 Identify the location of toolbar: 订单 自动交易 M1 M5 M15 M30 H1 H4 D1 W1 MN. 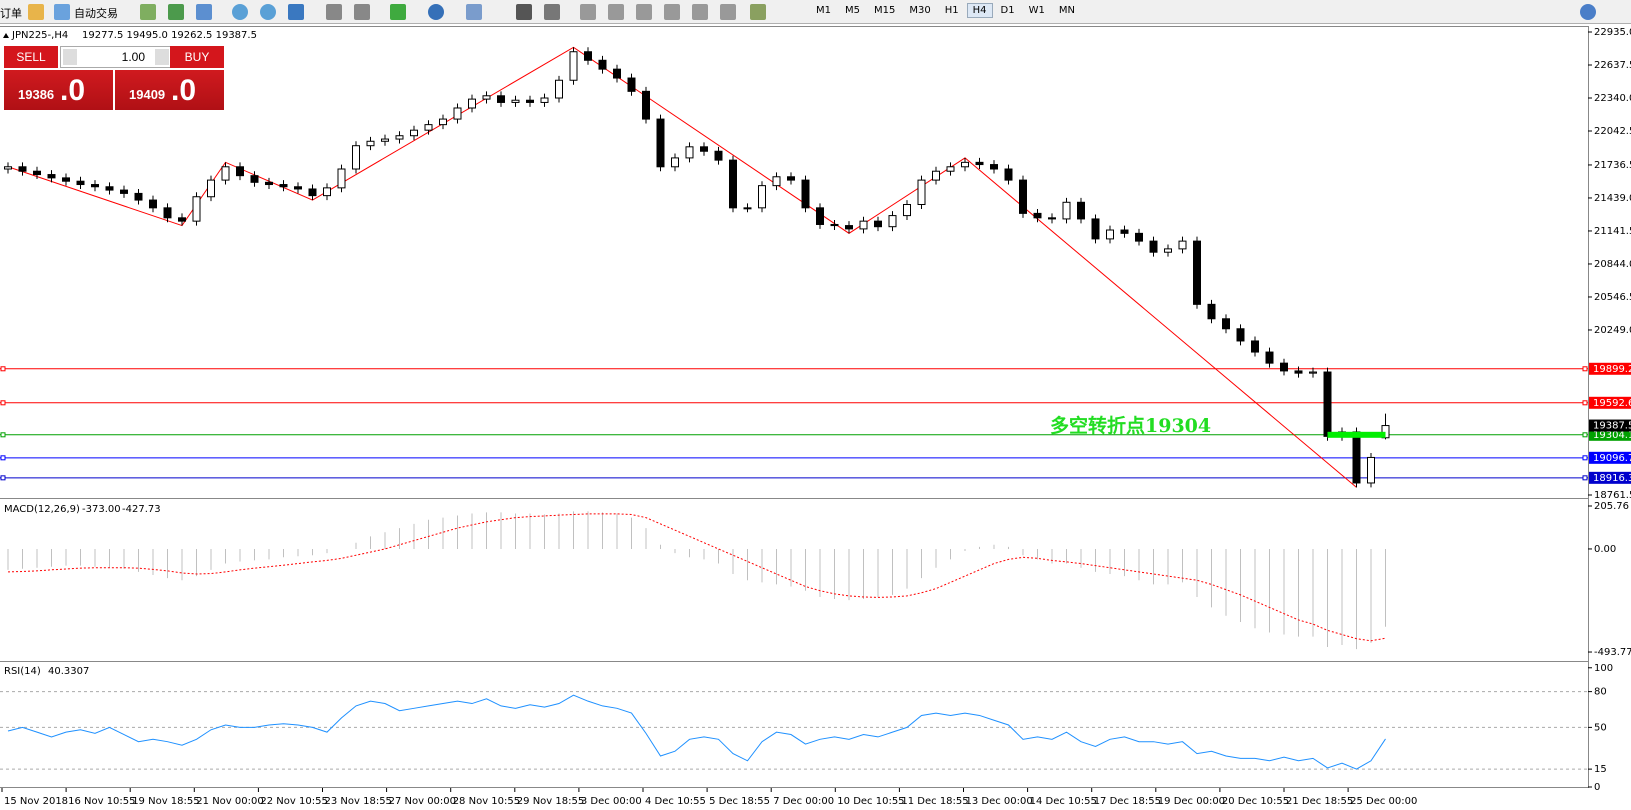
(815, 12).